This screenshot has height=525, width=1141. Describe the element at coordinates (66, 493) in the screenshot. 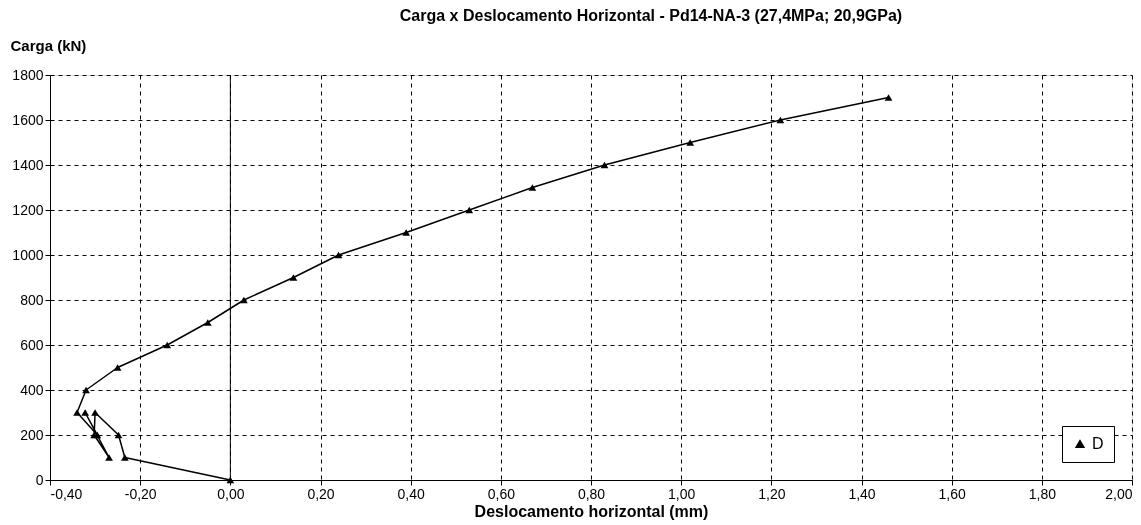

I see `x-tick-label: -0,40` at that location.